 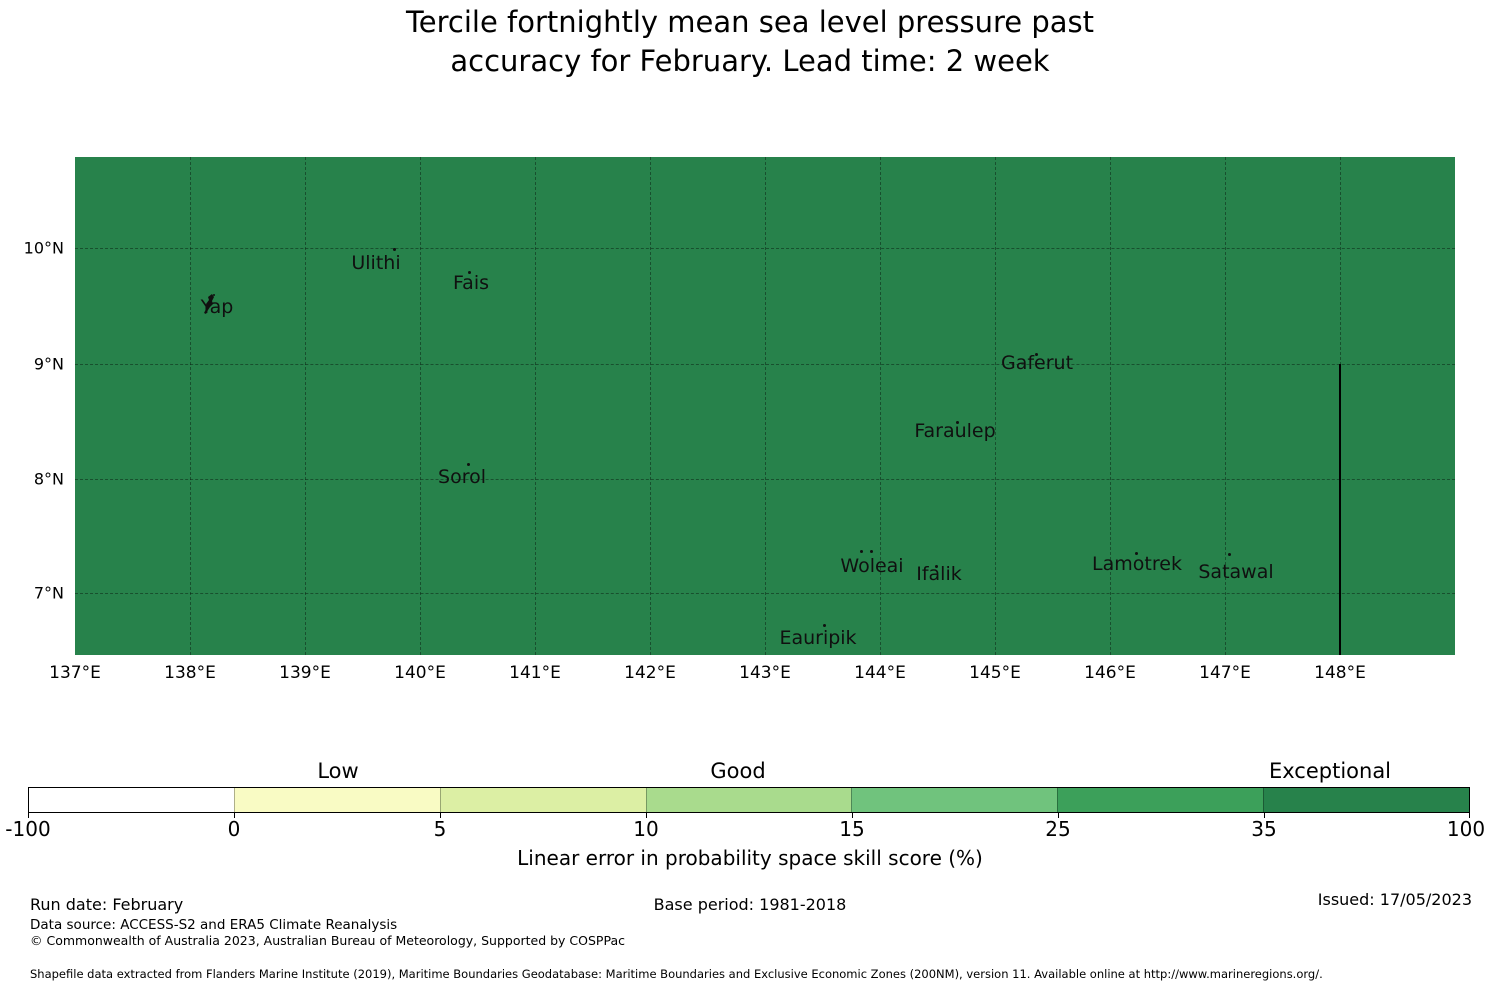 I want to click on colorbar-tick-100: 100, so click(x=1466, y=829).